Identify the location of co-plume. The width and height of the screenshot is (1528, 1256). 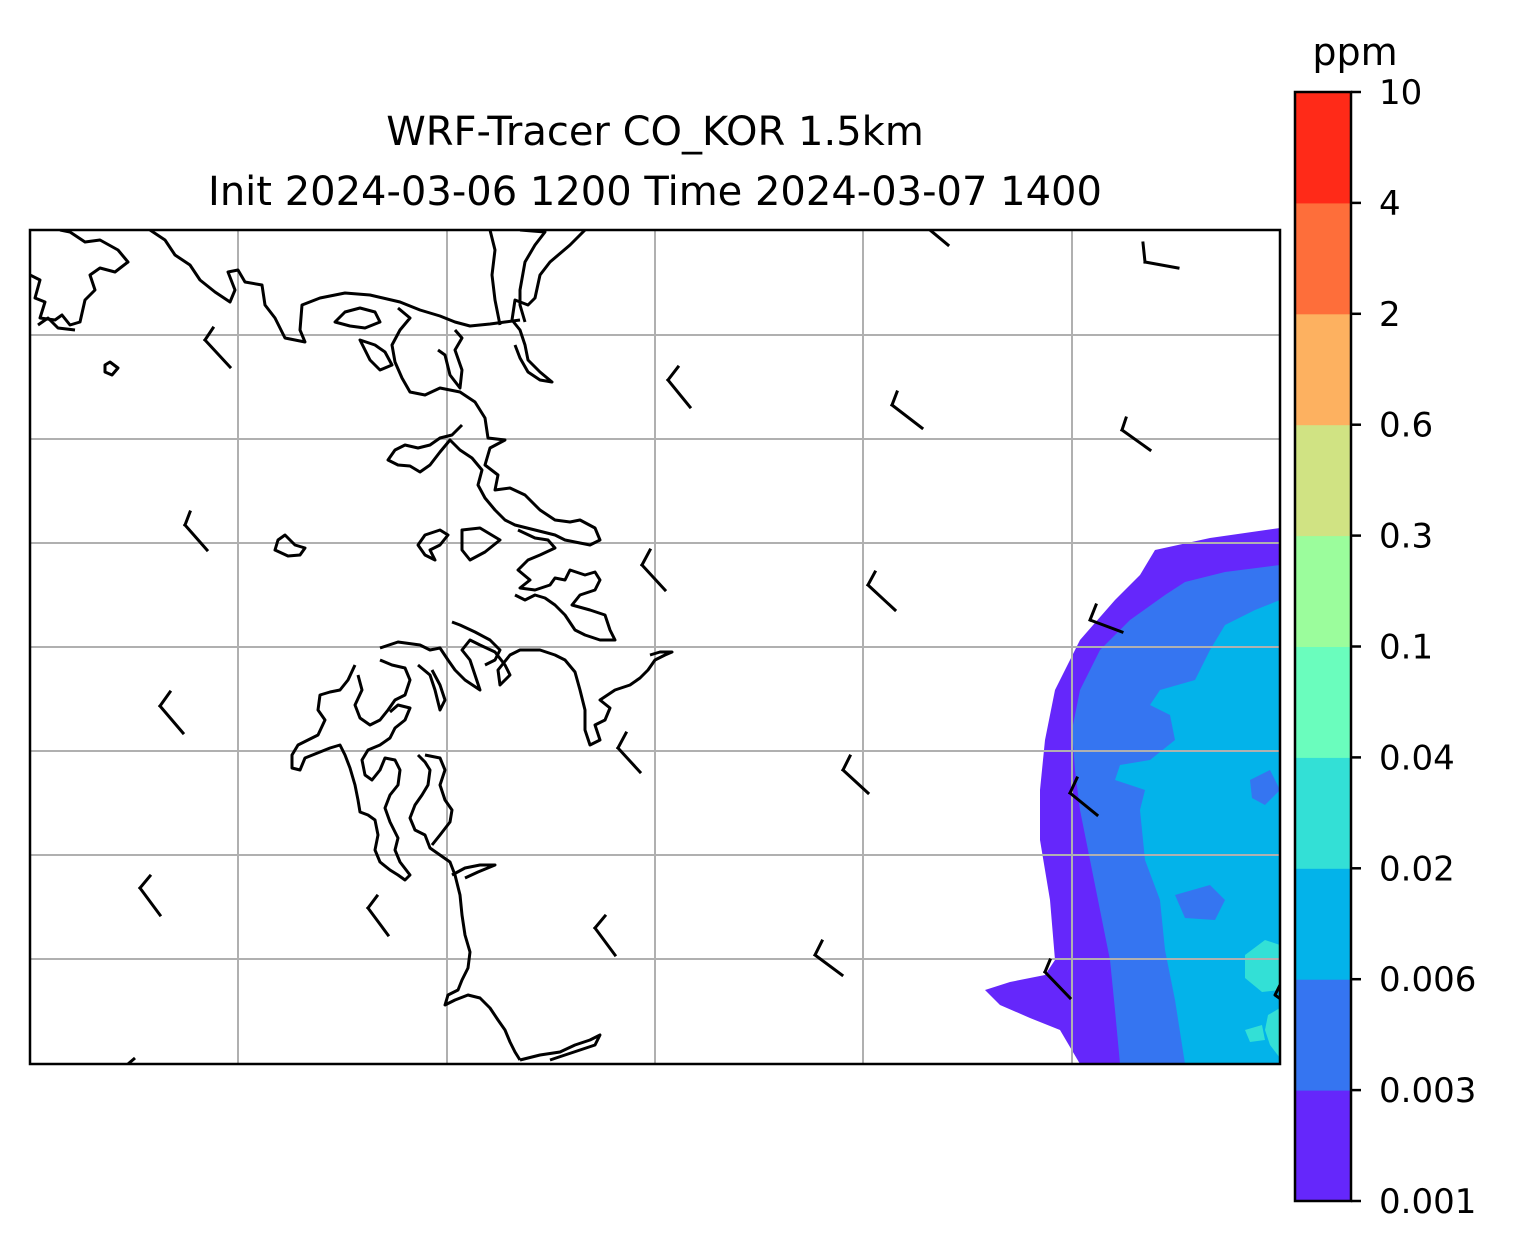
(1132, 796).